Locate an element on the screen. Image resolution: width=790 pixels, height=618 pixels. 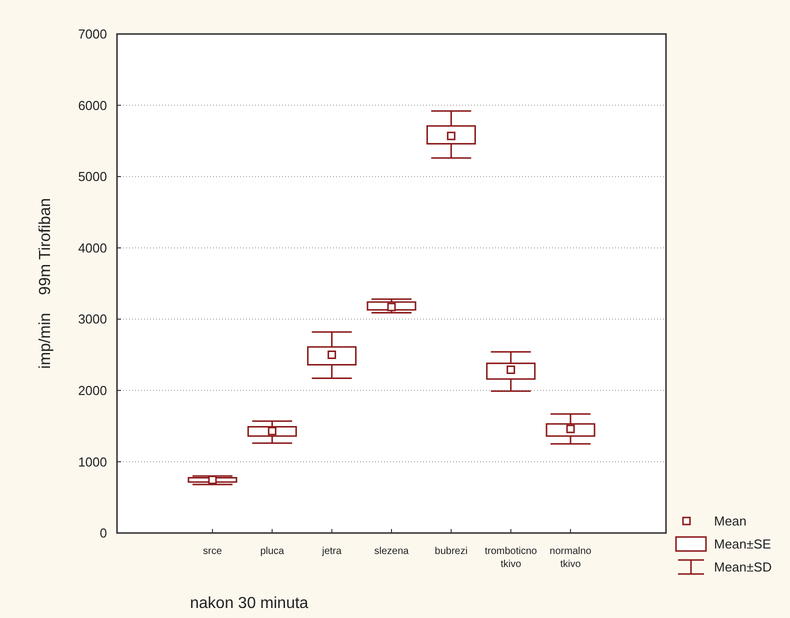
y-tick-label: 0 is located at coordinates (103, 533).